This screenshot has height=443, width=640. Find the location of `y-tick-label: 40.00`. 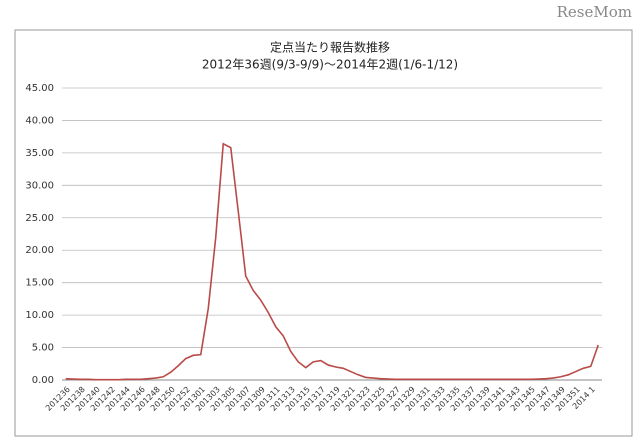

y-tick-label: 40.00 is located at coordinates (39, 120).